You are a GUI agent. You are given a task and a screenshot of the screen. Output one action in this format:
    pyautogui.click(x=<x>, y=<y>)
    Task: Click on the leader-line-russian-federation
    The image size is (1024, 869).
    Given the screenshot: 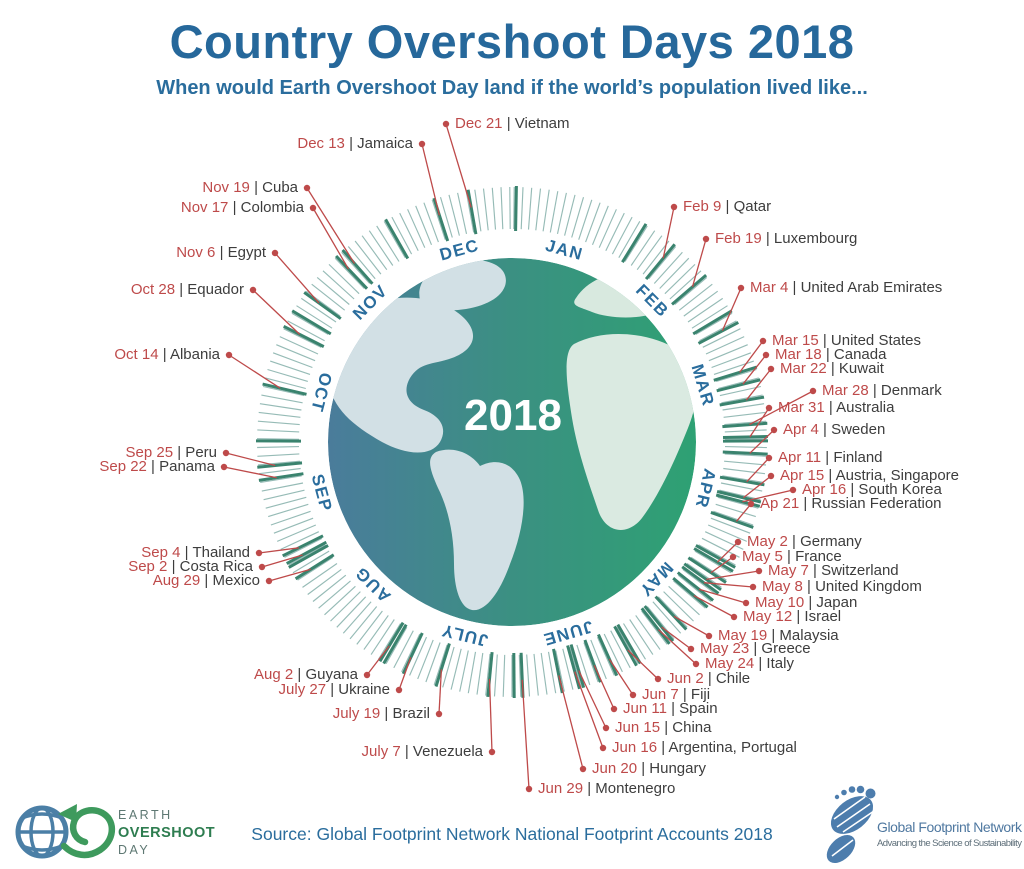 What is the action you would take?
    pyautogui.click(x=743, y=512)
    